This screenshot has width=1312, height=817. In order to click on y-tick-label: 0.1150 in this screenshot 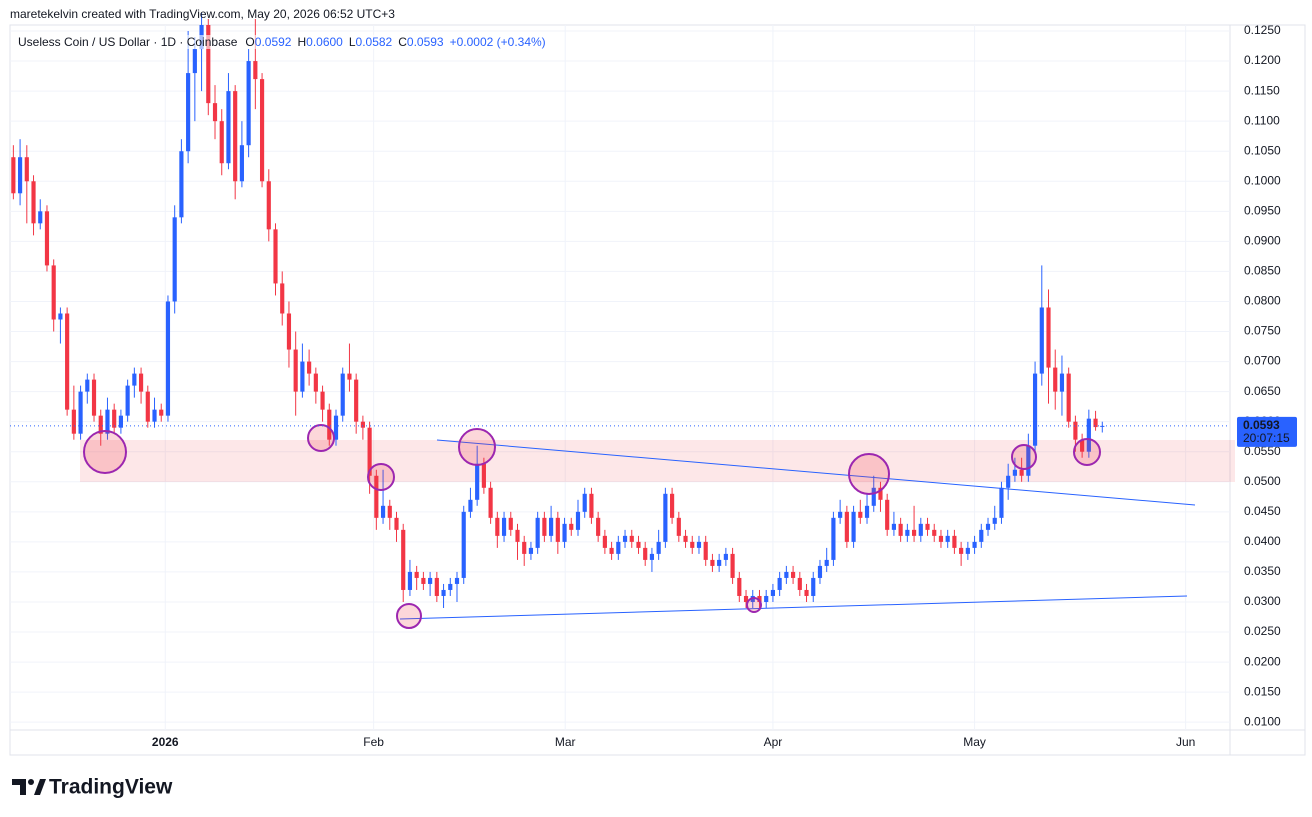, I will do `click(1262, 90)`.